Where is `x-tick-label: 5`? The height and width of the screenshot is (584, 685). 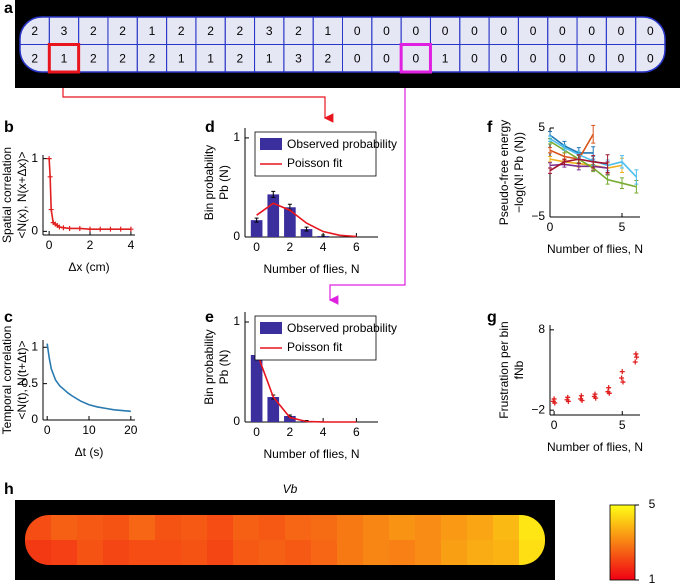
x-tick-label: 5 is located at coordinates (622, 425).